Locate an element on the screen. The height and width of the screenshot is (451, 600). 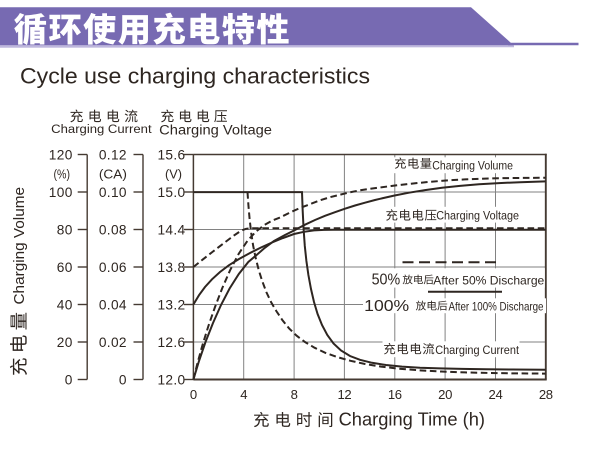
svg-text: (CA) is located at coordinates (113, 174).